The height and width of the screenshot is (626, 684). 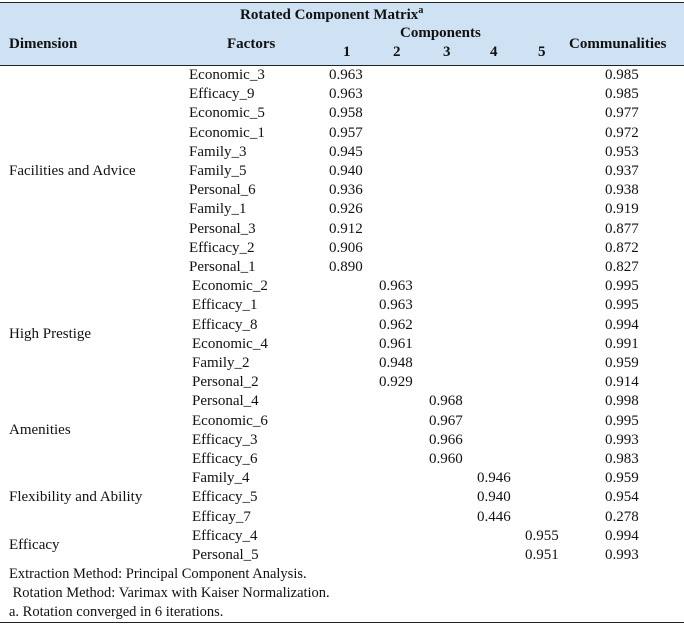 What do you see at coordinates (346, 267) in the screenshot?
I see `loading-cell-component-1: 0.890` at bounding box center [346, 267].